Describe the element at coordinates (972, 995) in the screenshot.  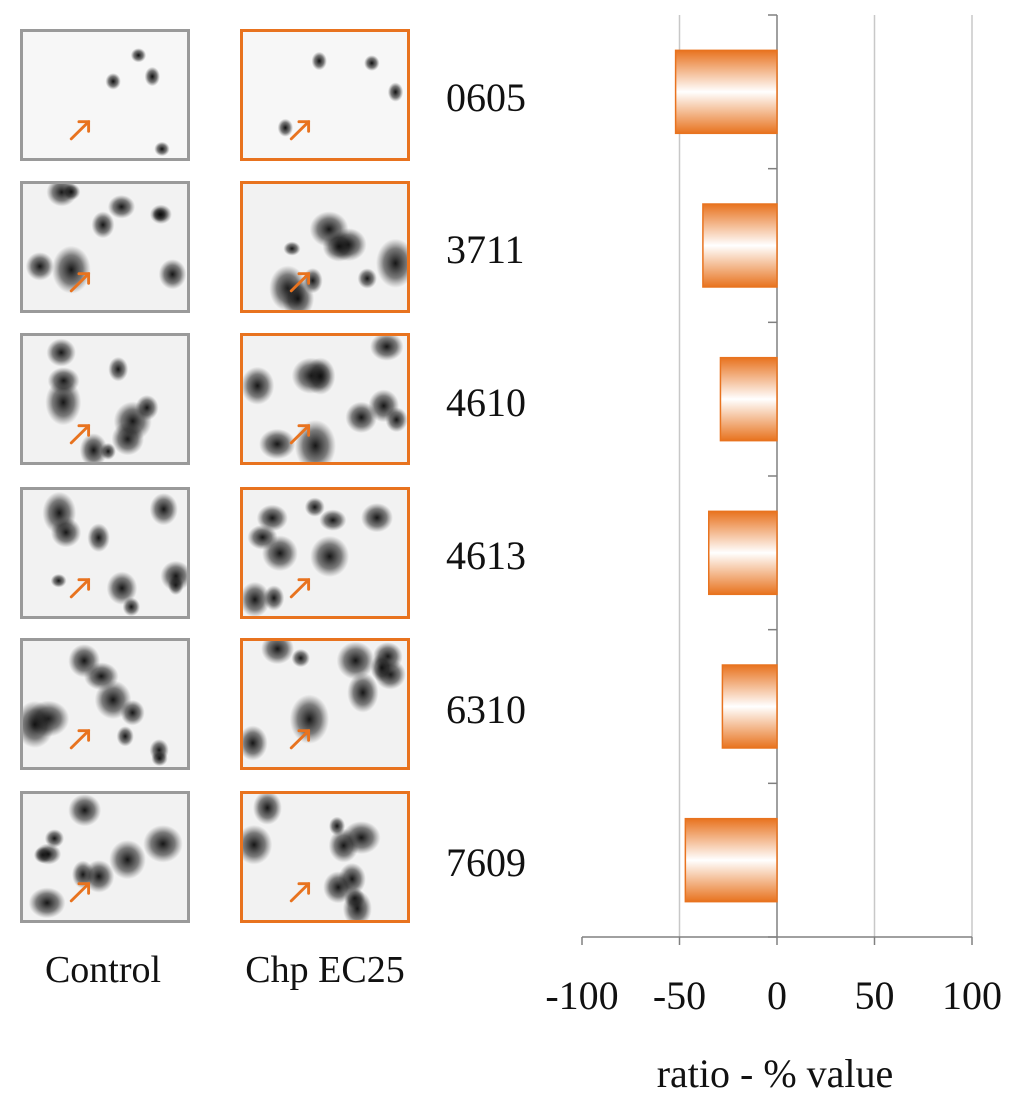
I see `x-tick-label-4: 100` at that location.